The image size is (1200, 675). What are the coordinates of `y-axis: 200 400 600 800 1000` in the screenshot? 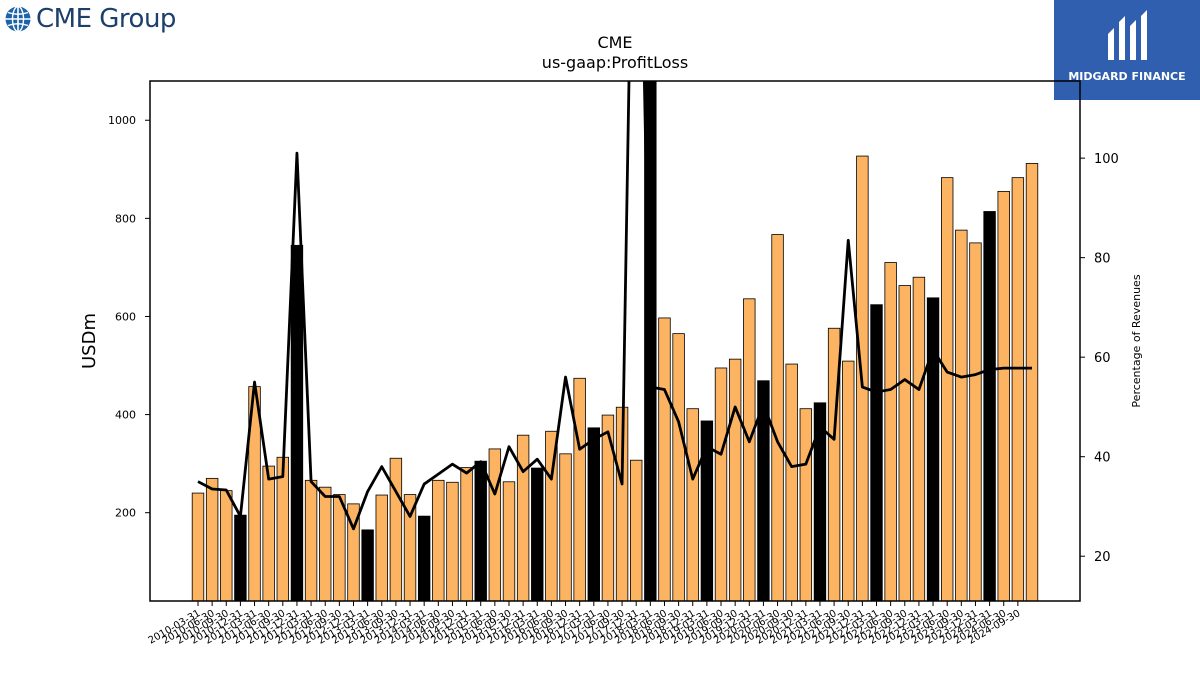 It's located at (129, 317).